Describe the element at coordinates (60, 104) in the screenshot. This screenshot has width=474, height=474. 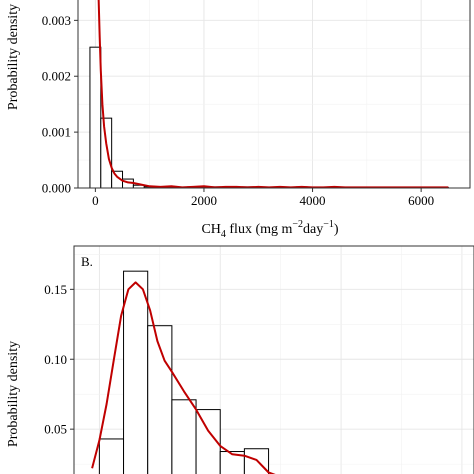
I see `panel-a-y-axis-ticks: 0.000 0.001 0.002 0.003` at that location.